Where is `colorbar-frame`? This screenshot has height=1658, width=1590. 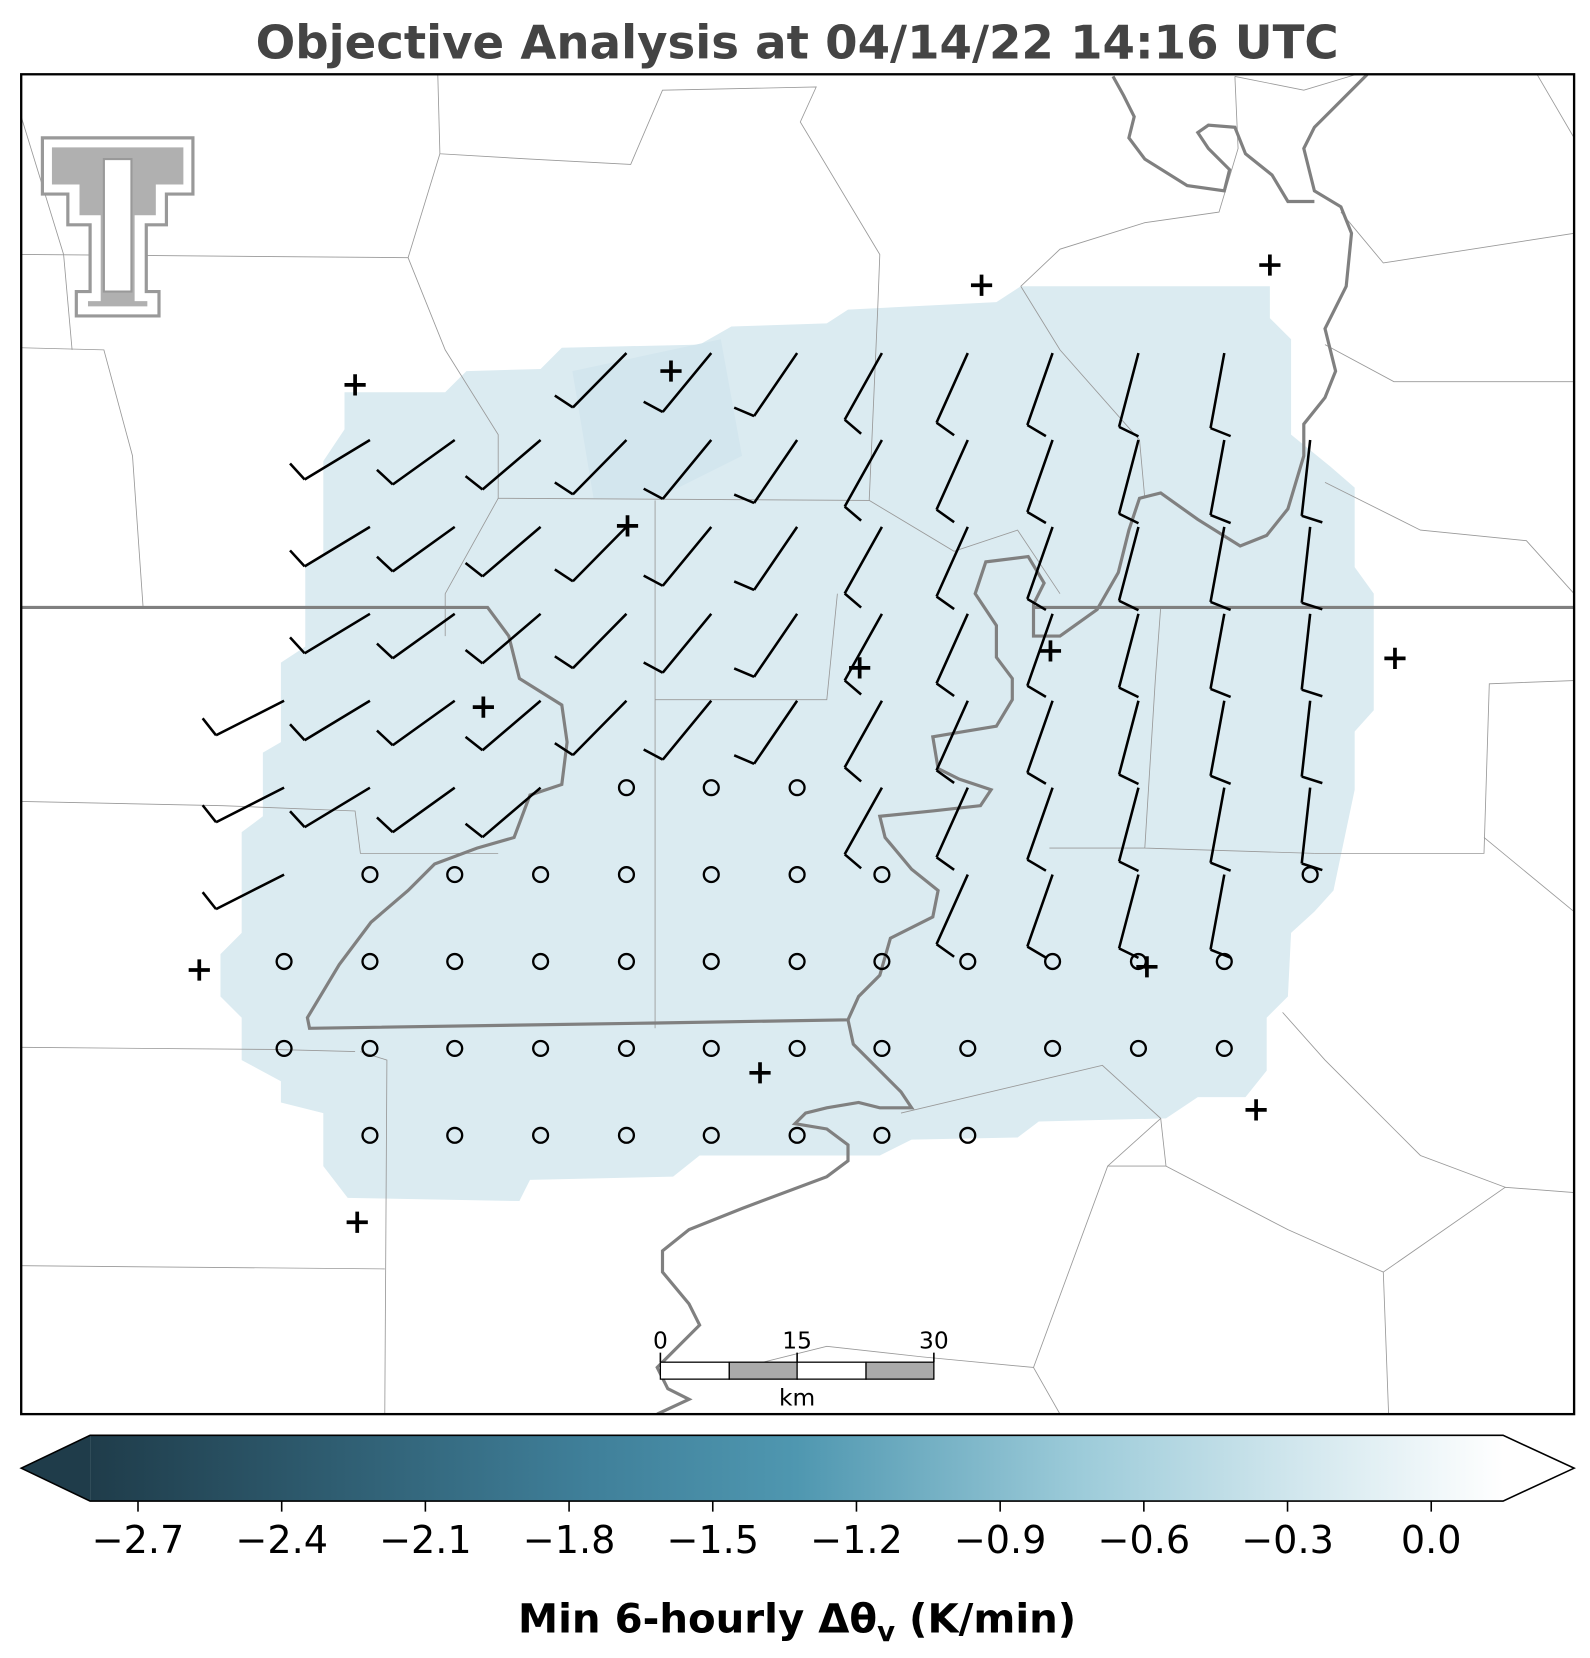
colorbar-frame is located at coordinates (797, 1468).